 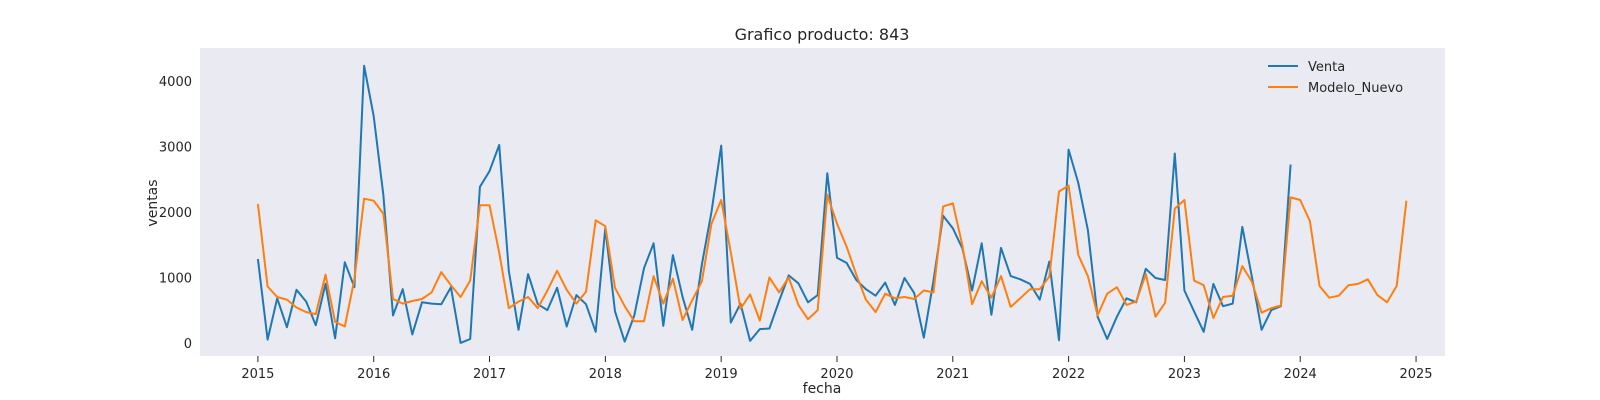 What do you see at coordinates (952, 374) in the screenshot?
I see `x-tick-label: 2021` at bounding box center [952, 374].